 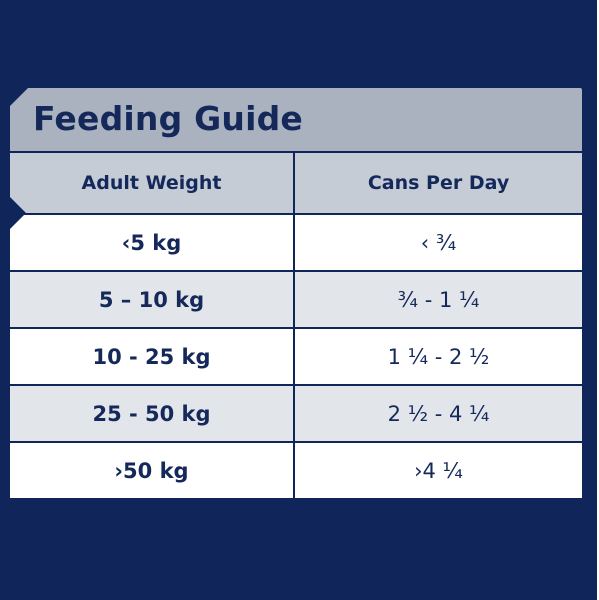 I want to click on table-row: ›50 kg ›4 ¼, so click(x=296, y=470).